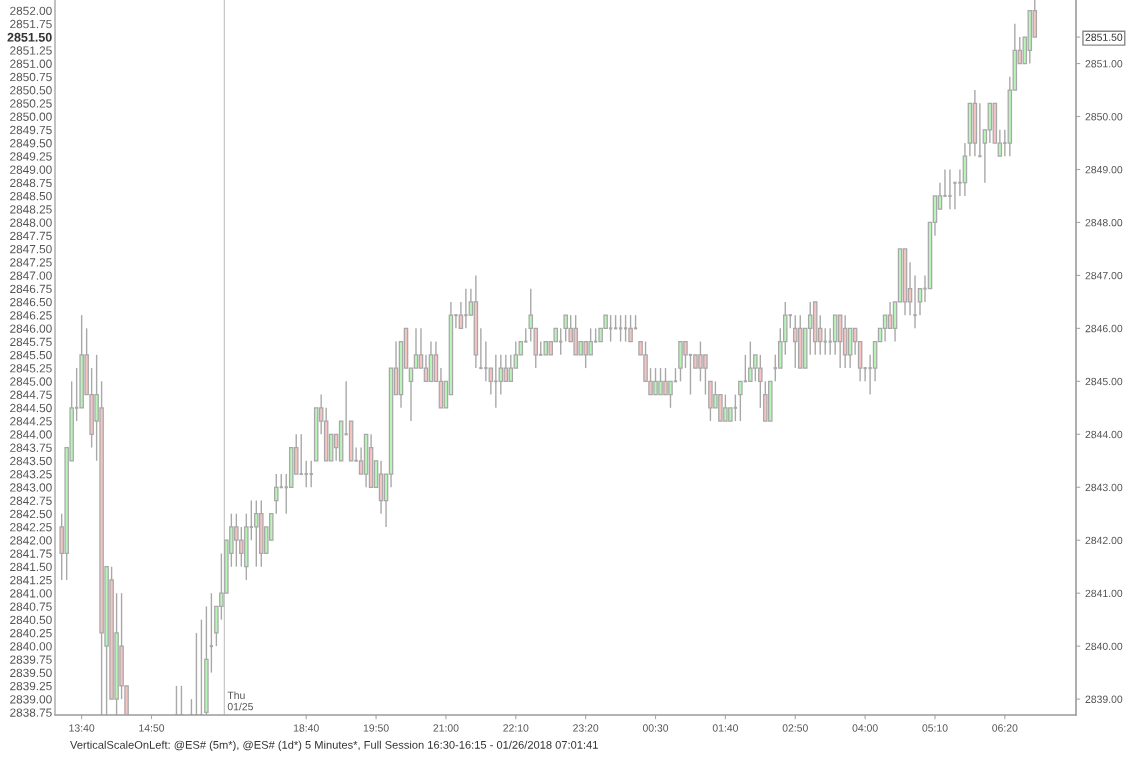 The width and height of the screenshot is (1128, 757). I want to click on y-tick-label: 2843.75, so click(31, 447).